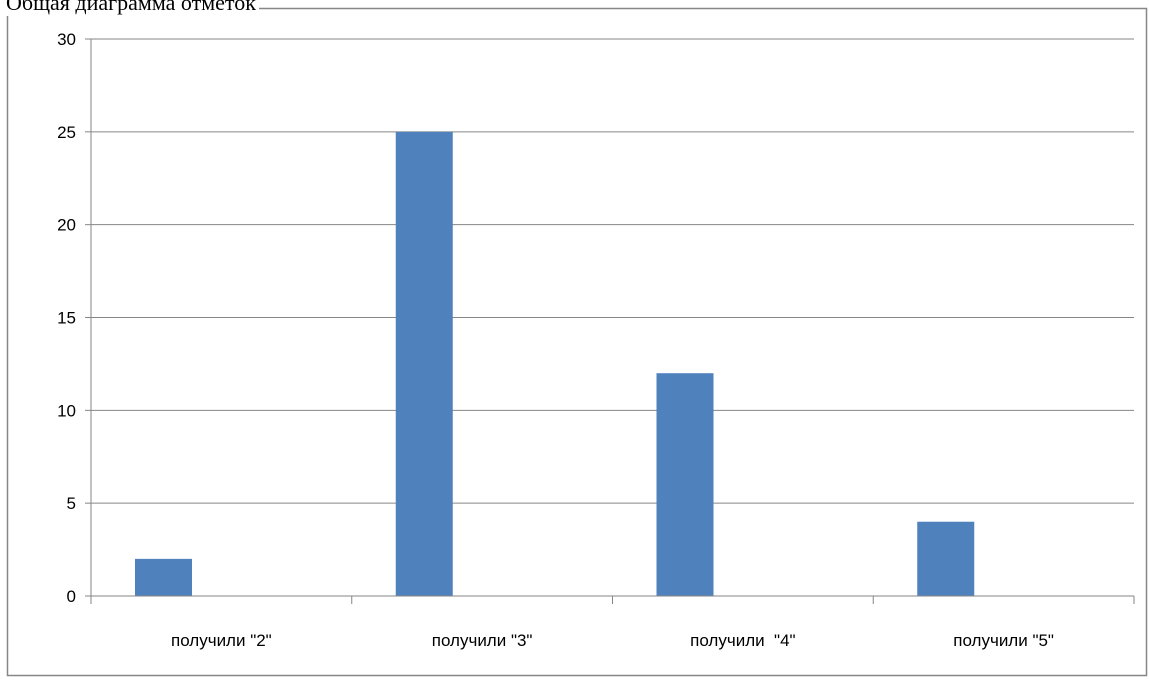 This screenshot has width=1149, height=682. What do you see at coordinates (132, 8) in the screenshot?
I see `chart-title: Общая диаграмма отметок` at bounding box center [132, 8].